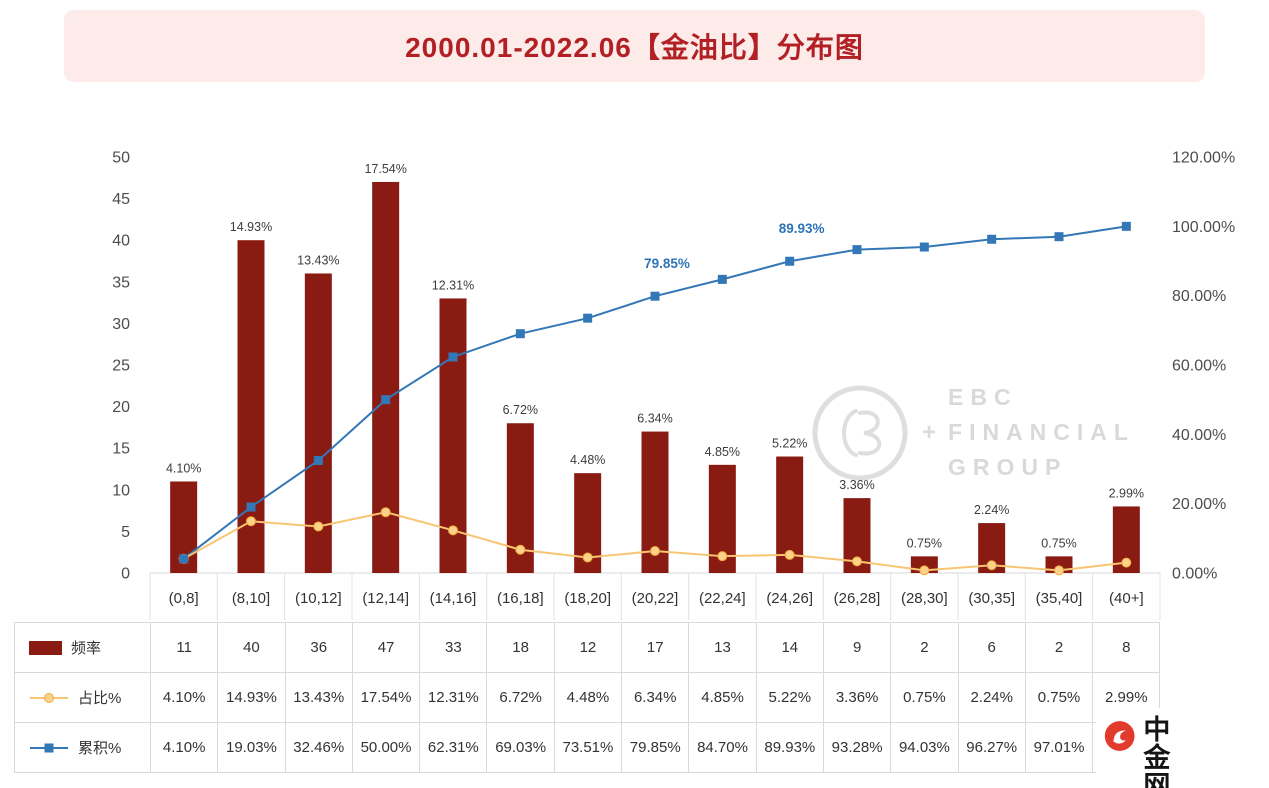 The height and width of the screenshot is (788, 1269). What do you see at coordinates (723, 648) in the screenshot?
I see `frequency-value-cell: 13` at bounding box center [723, 648].